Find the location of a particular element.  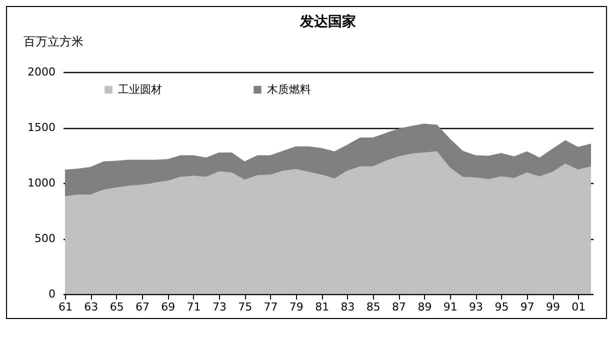

x-tick-label: 89 is located at coordinates (425, 307).